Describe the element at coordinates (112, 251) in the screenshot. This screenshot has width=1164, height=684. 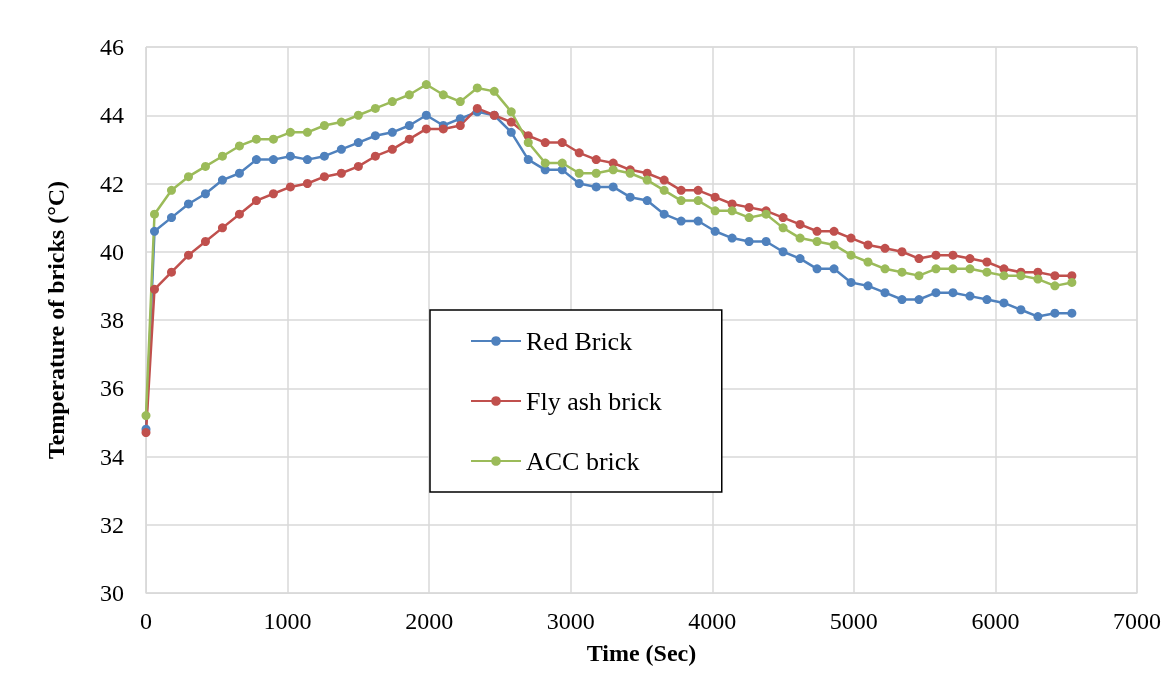
I see `y-tick-label: 40` at that location.